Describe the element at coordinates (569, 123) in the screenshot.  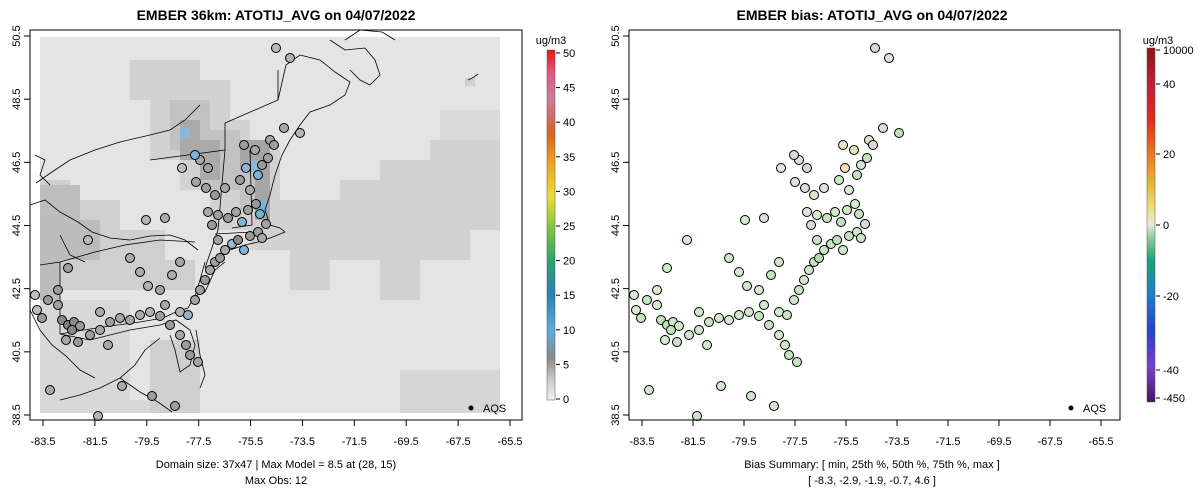
I see `left-colorbar-tick-label: 40` at that location.